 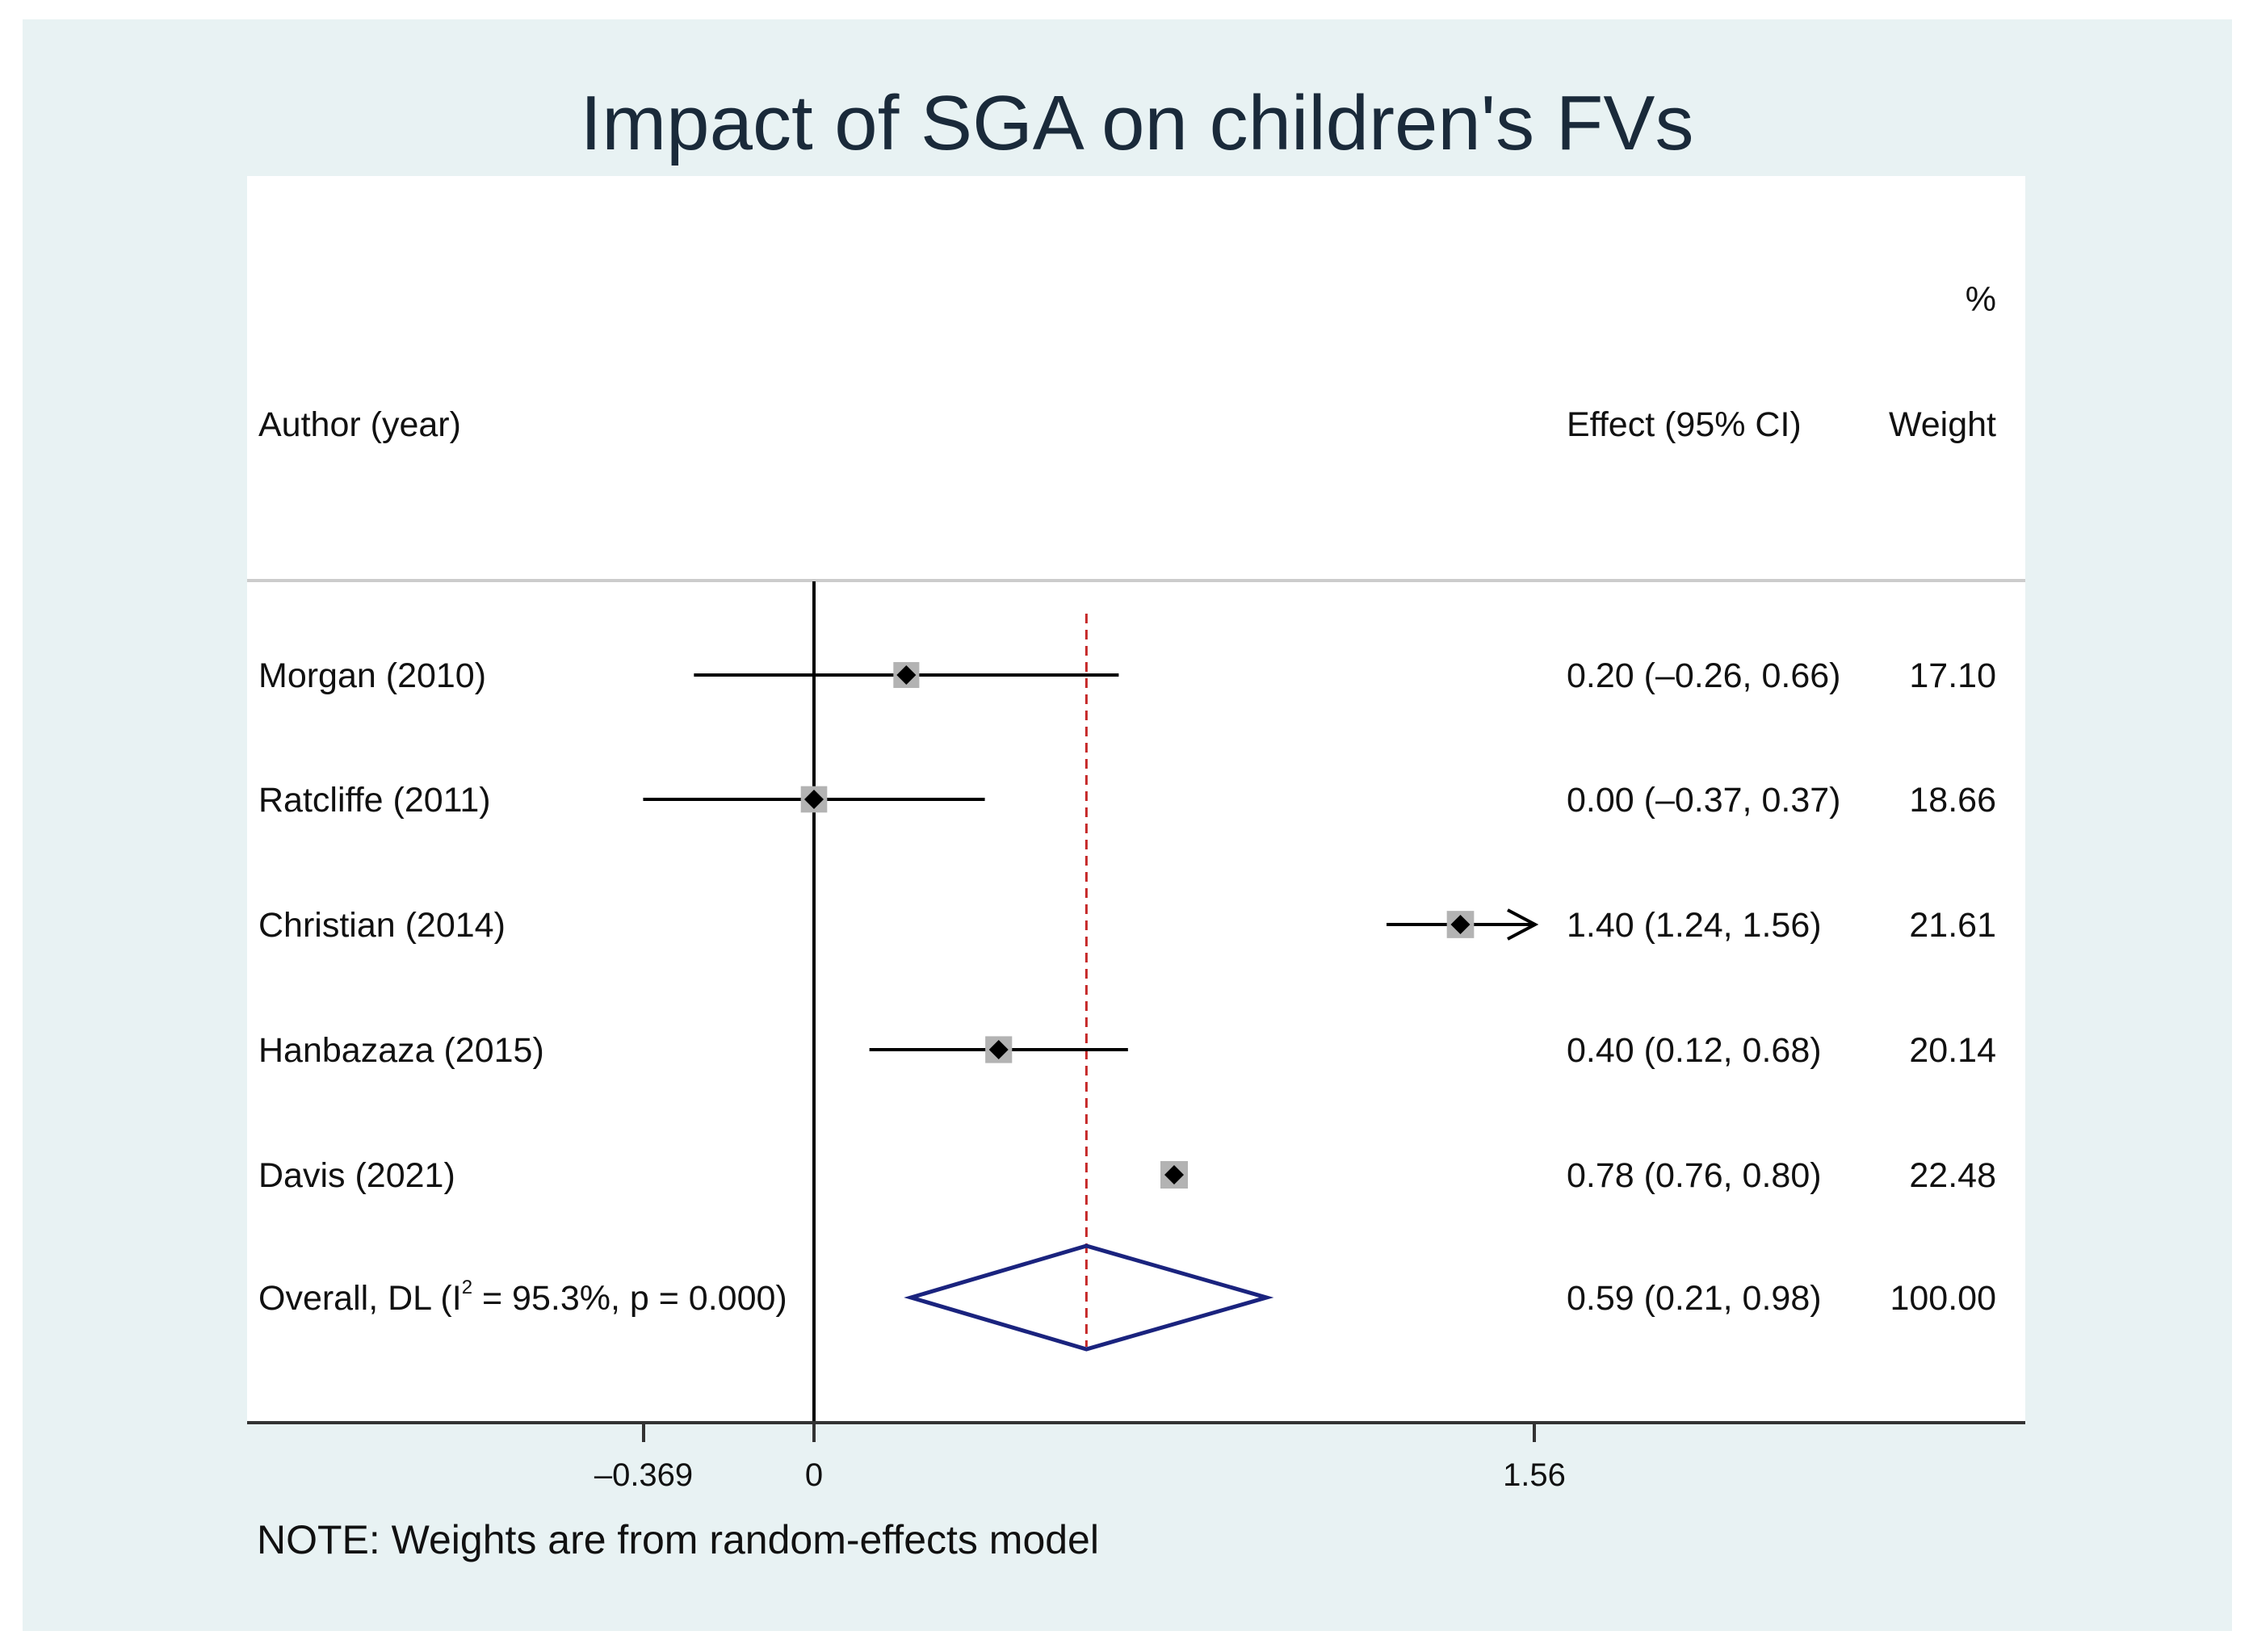 I want to click on overall-label: Overall, DL (I2 = 95.3%, p = 0.000), so click(x=522, y=1297).